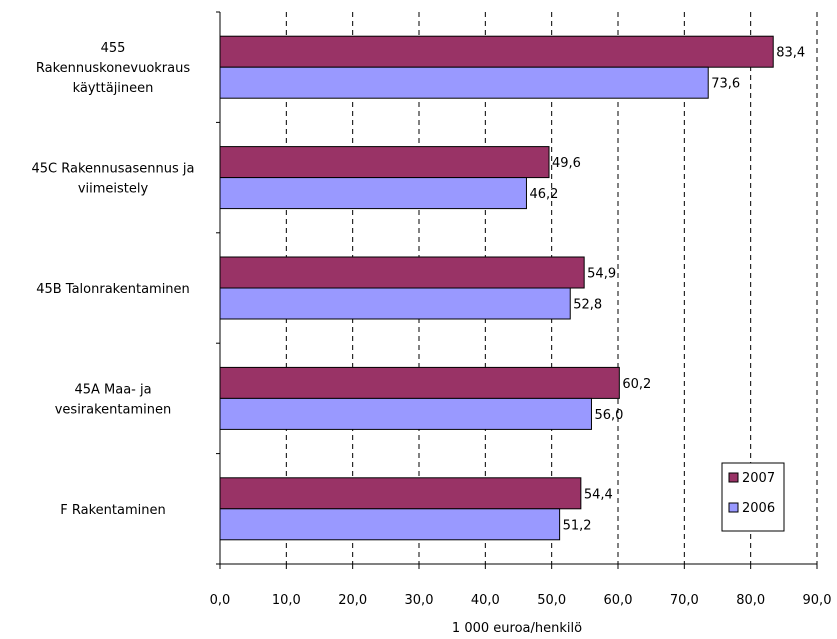 The image size is (837, 639). What do you see at coordinates (636, 384) in the screenshot?
I see `data-label: 60,2` at bounding box center [636, 384].